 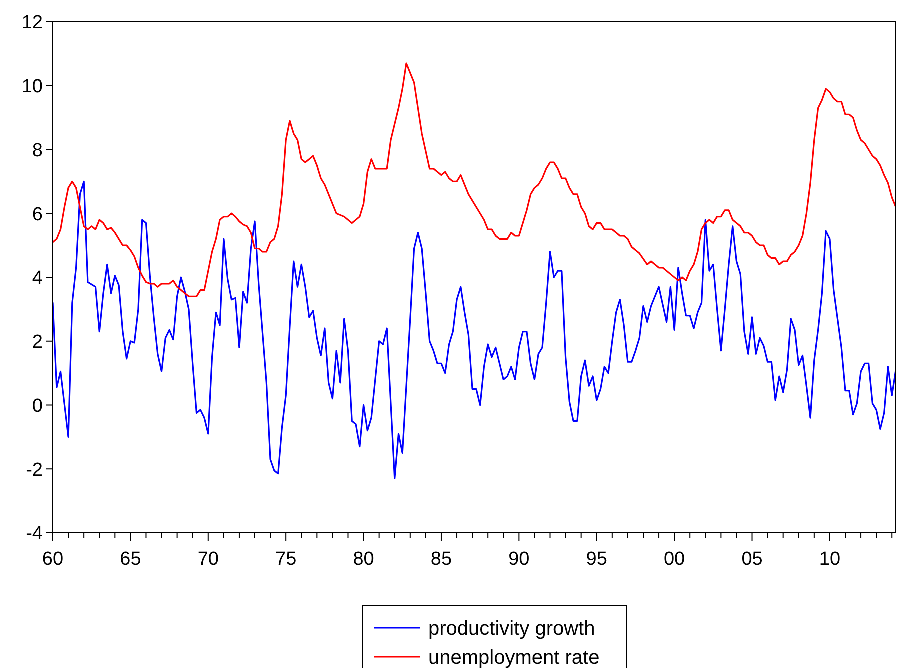 I want to click on x-tick-label: 70, so click(x=208, y=559).